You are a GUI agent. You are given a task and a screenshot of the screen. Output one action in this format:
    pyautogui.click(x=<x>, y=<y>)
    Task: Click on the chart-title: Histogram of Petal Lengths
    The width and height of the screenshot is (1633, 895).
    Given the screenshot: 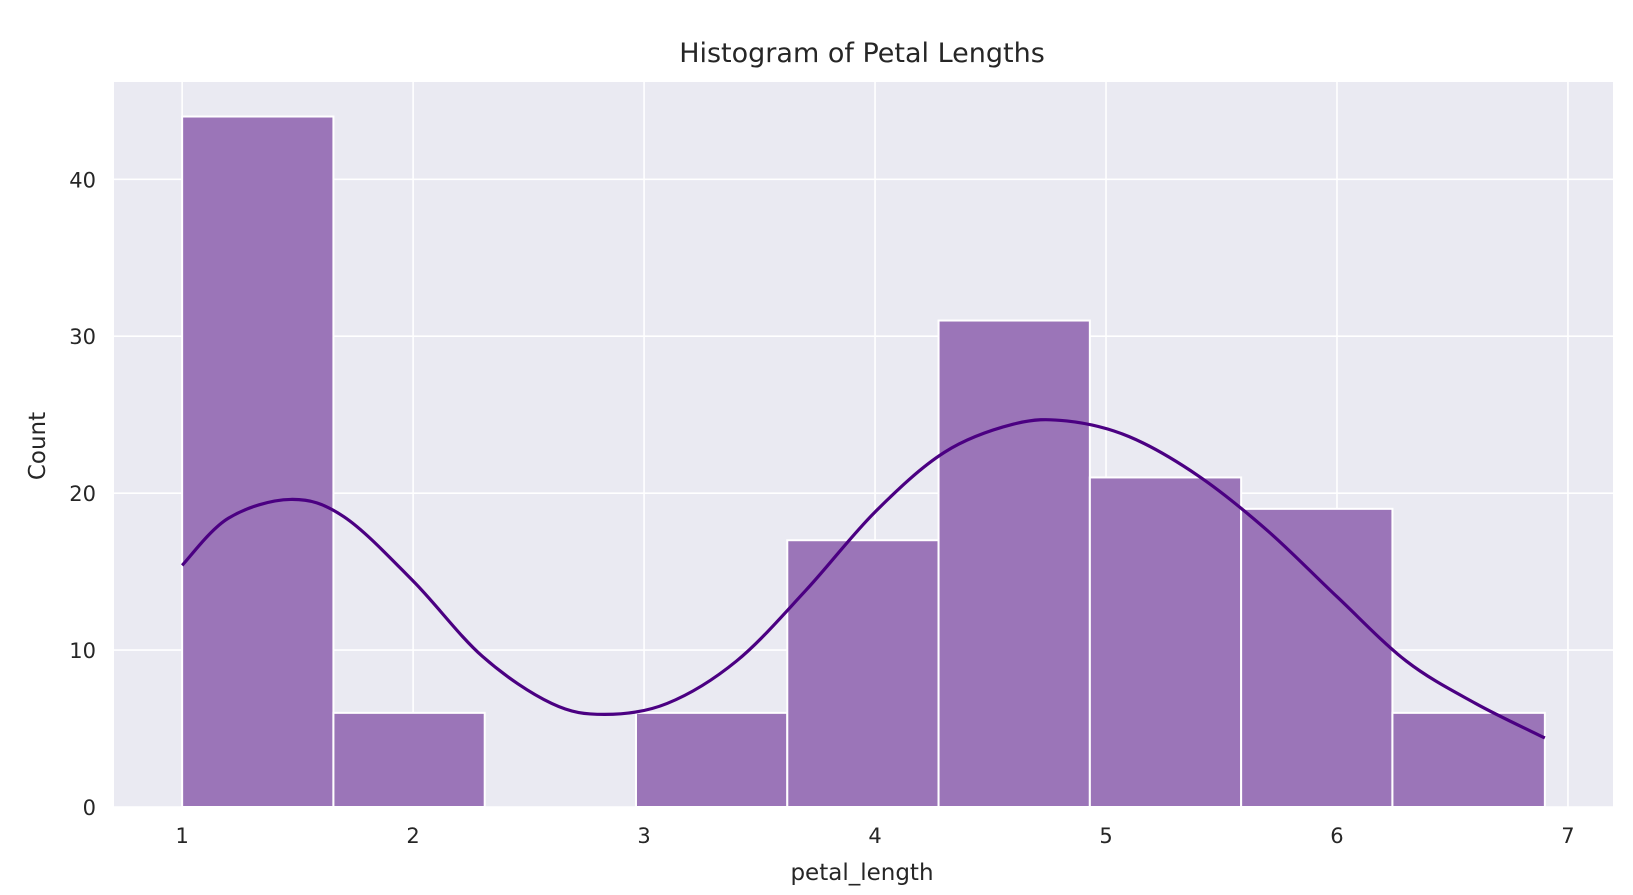 What is the action you would take?
    pyautogui.click(x=862, y=53)
    